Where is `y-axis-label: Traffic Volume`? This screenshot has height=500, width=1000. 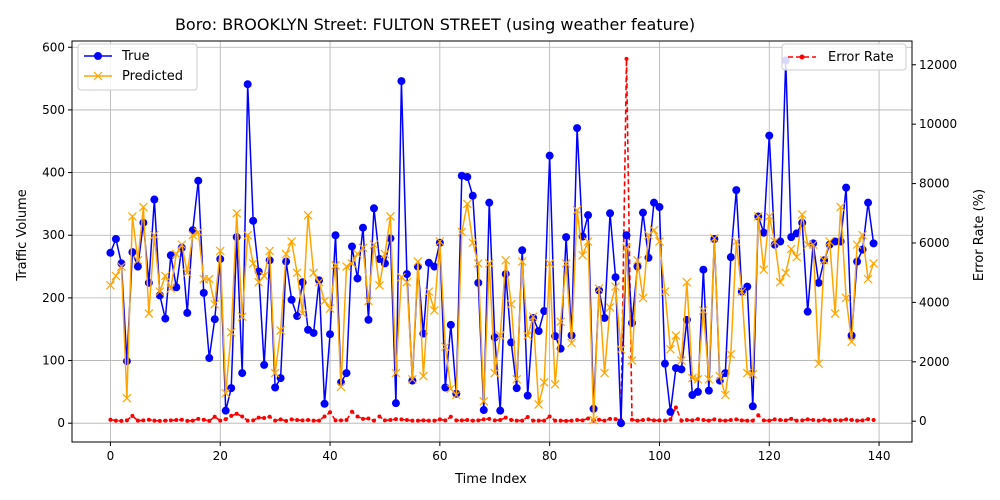
y-axis-label: Traffic Volume is located at coordinates (22, 235).